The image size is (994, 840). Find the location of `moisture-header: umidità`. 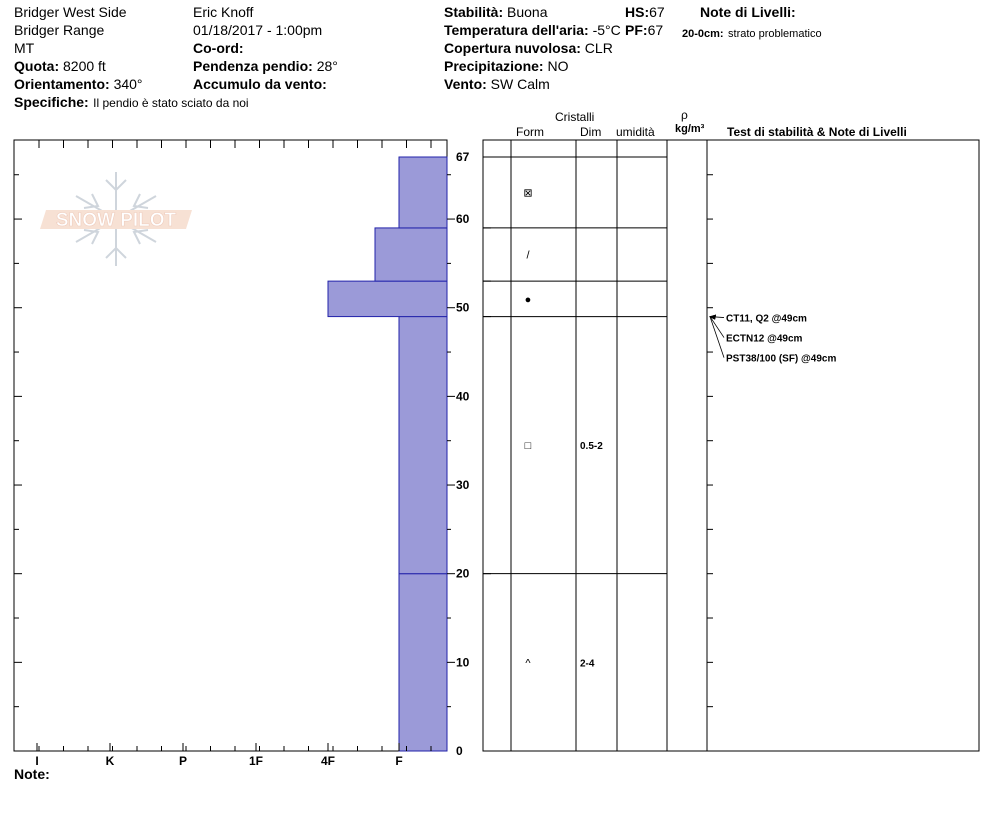

moisture-header: umidità is located at coordinates (635, 132).